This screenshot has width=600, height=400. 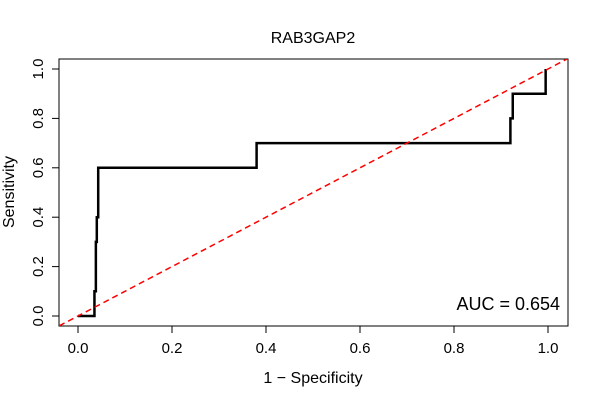 I want to click on y-tick-label: 0.4, so click(x=38, y=217).